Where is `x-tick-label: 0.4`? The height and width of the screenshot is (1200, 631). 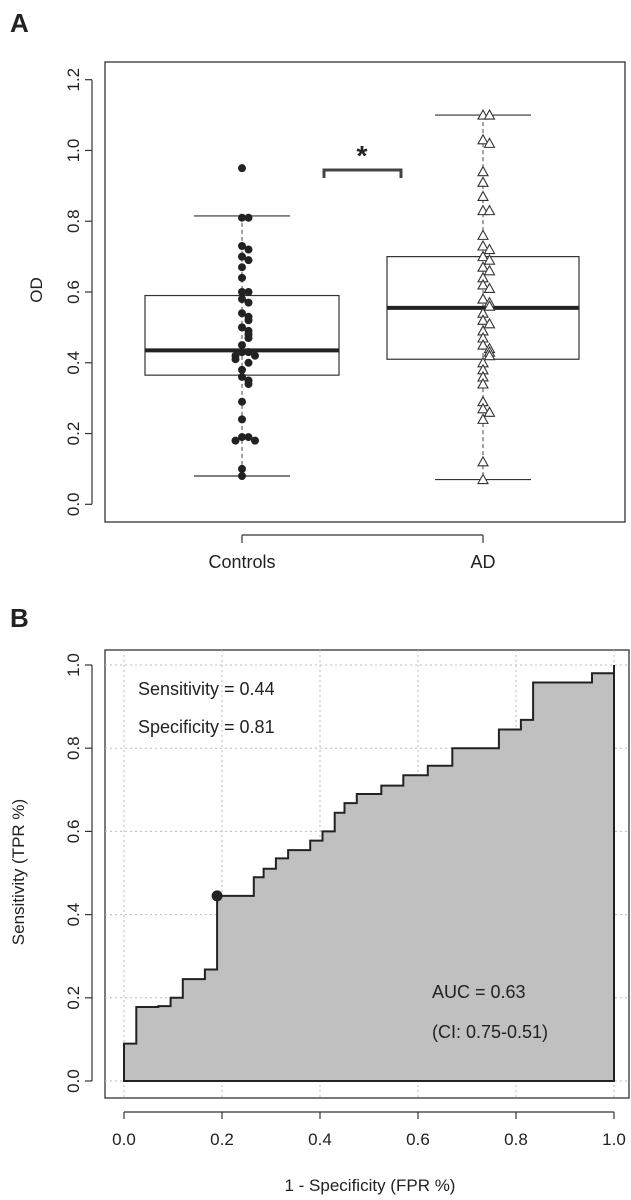 x-tick-label: 0.4 is located at coordinates (320, 1139).